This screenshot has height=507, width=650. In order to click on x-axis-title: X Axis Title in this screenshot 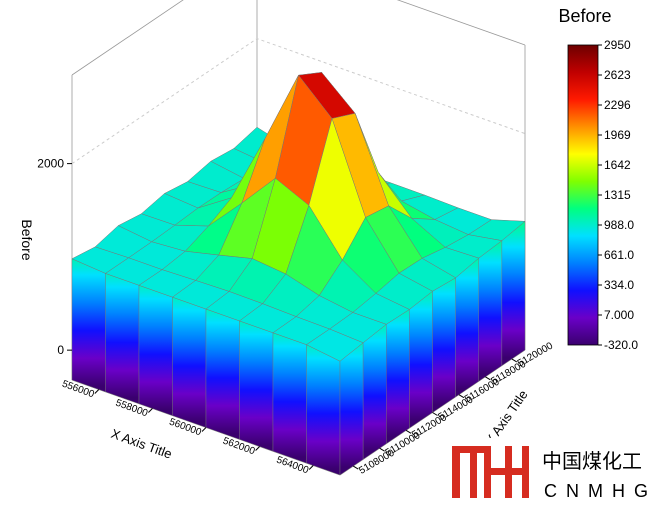, I will do `click(141, 444)`.